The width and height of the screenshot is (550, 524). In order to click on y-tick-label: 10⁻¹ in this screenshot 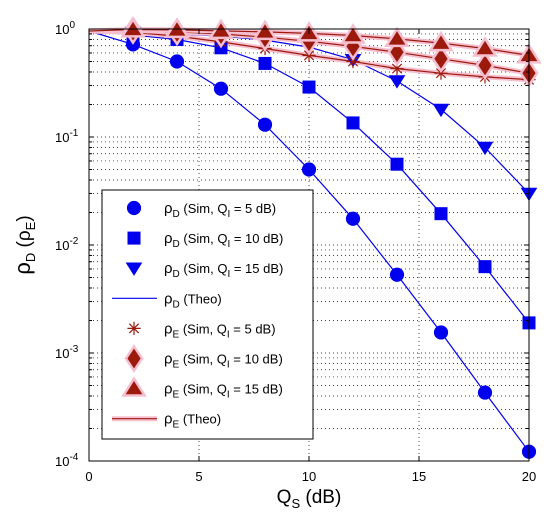, I will do `click(67, 136)`.